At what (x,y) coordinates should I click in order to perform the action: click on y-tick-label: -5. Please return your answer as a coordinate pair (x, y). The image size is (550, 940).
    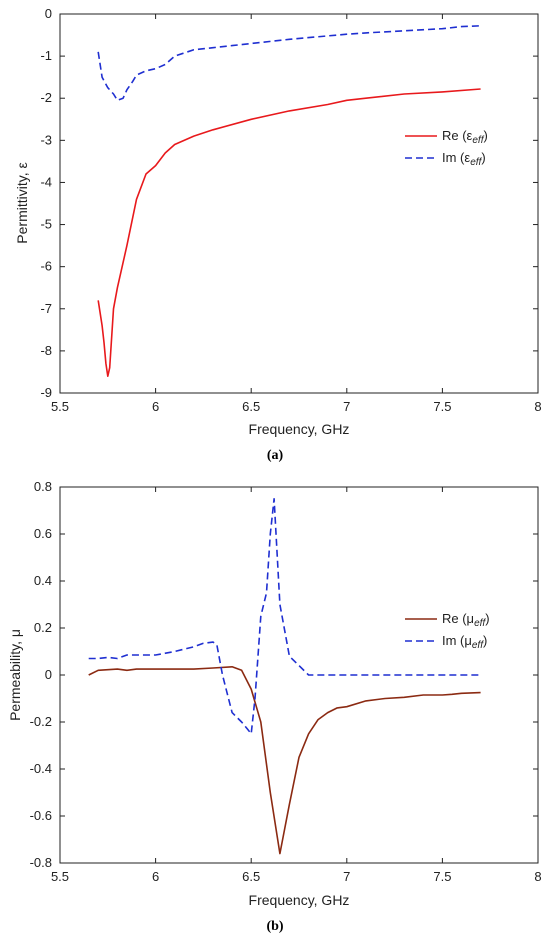
    Looking at the image, I should click on (46, 224).